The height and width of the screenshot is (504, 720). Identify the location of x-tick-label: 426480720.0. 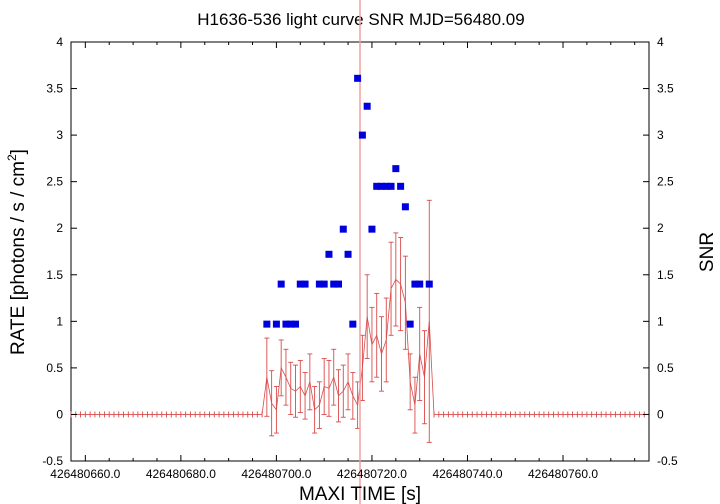
(372, 474).